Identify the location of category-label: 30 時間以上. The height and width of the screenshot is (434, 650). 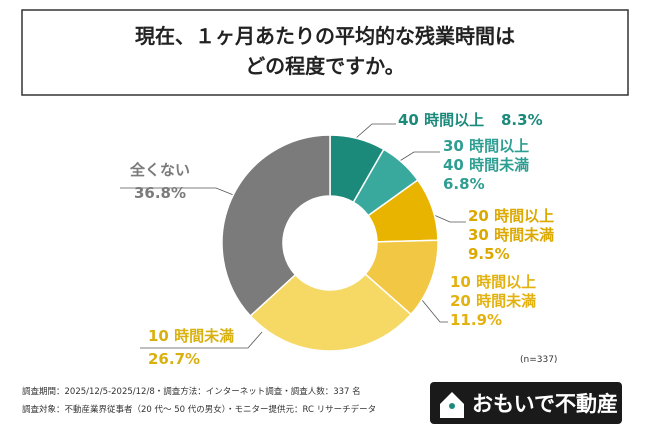
(486, 146).